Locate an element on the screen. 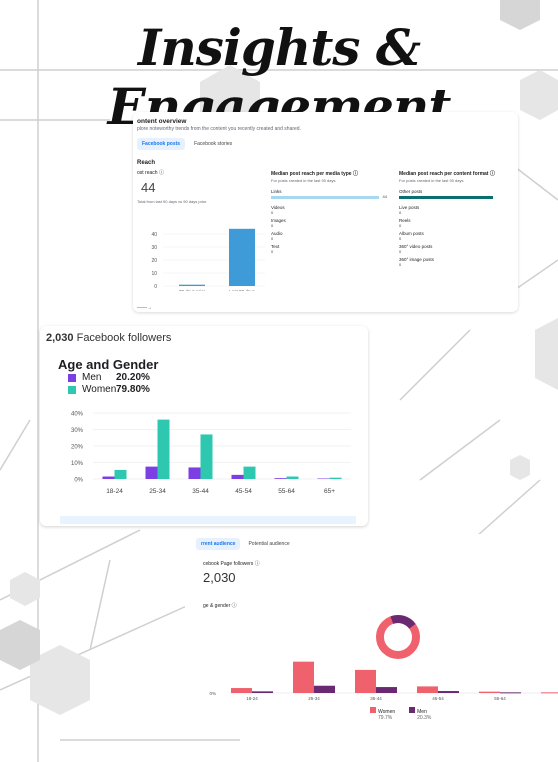  audience-tabs: rrent audience Potential audience is located at coordinates (245, 544).